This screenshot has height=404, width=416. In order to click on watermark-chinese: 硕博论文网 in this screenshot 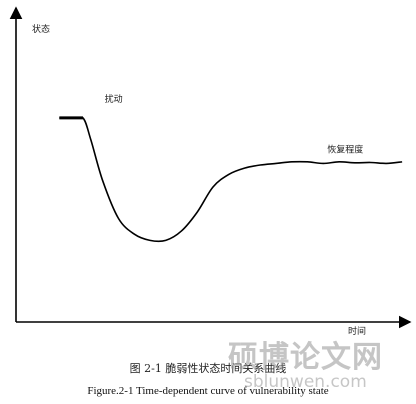, I will do `click(305, 357)`.